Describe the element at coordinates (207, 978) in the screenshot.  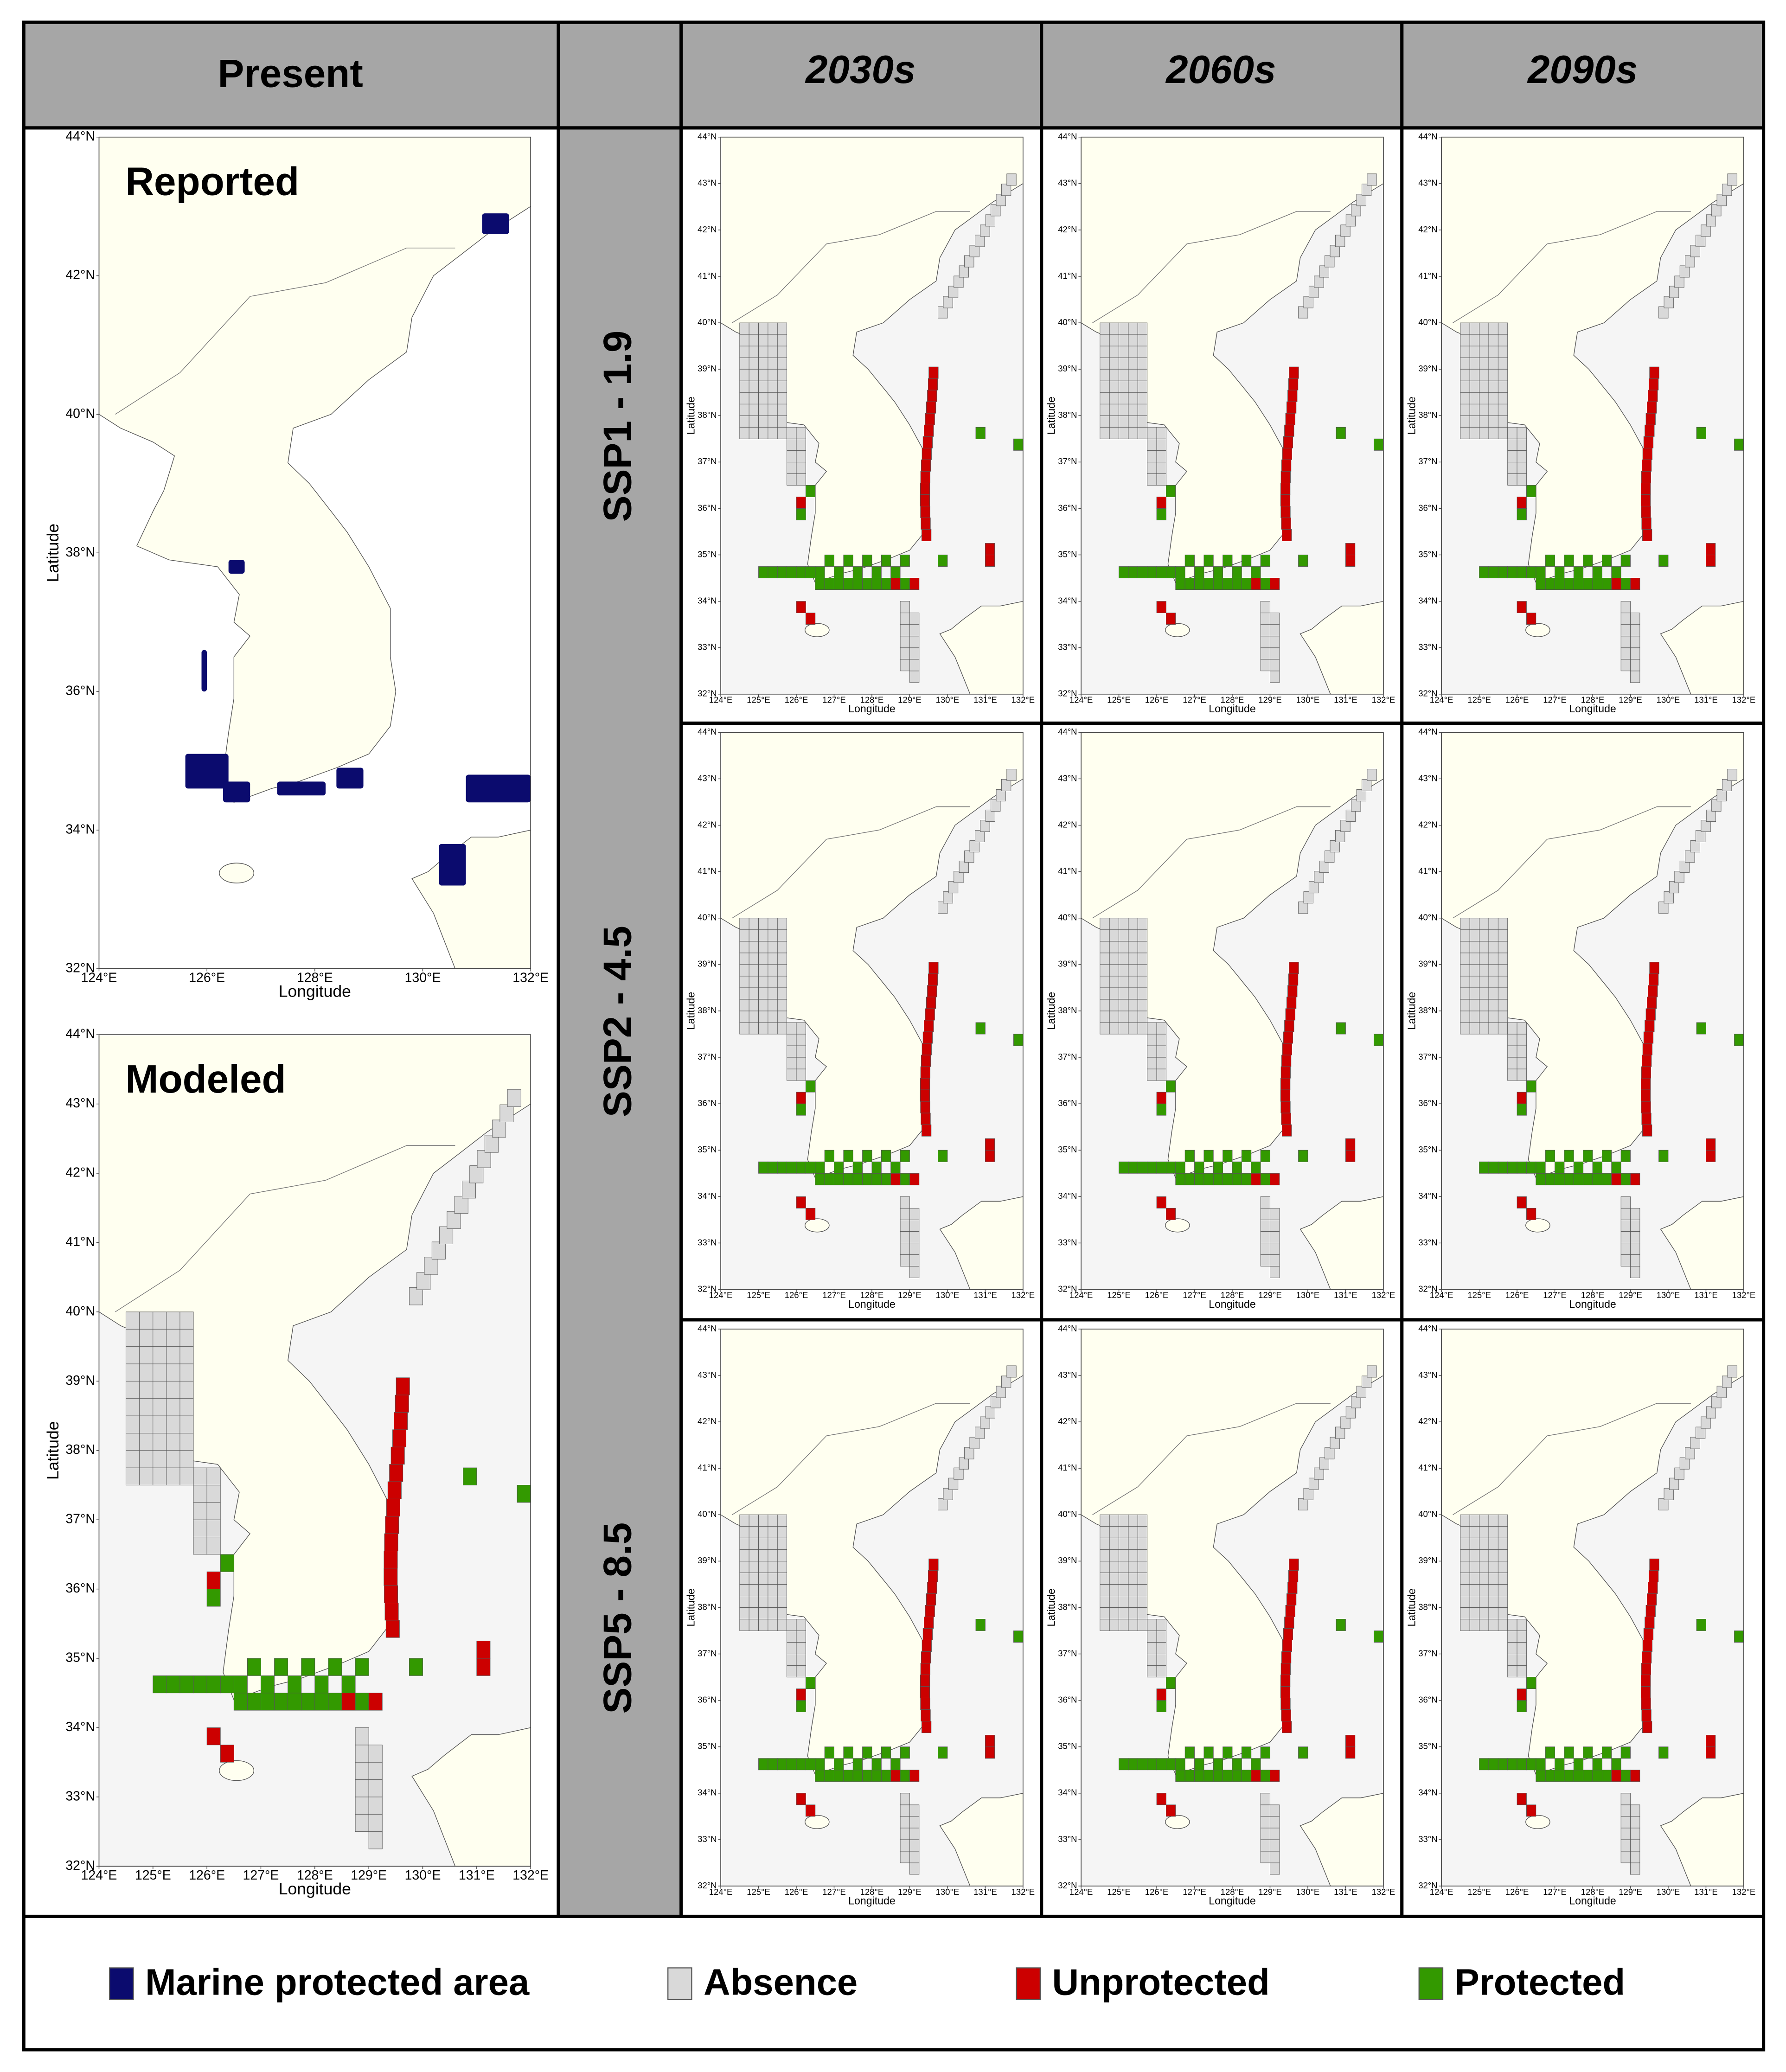
I see `x-tick-label: 126°E` at that location.